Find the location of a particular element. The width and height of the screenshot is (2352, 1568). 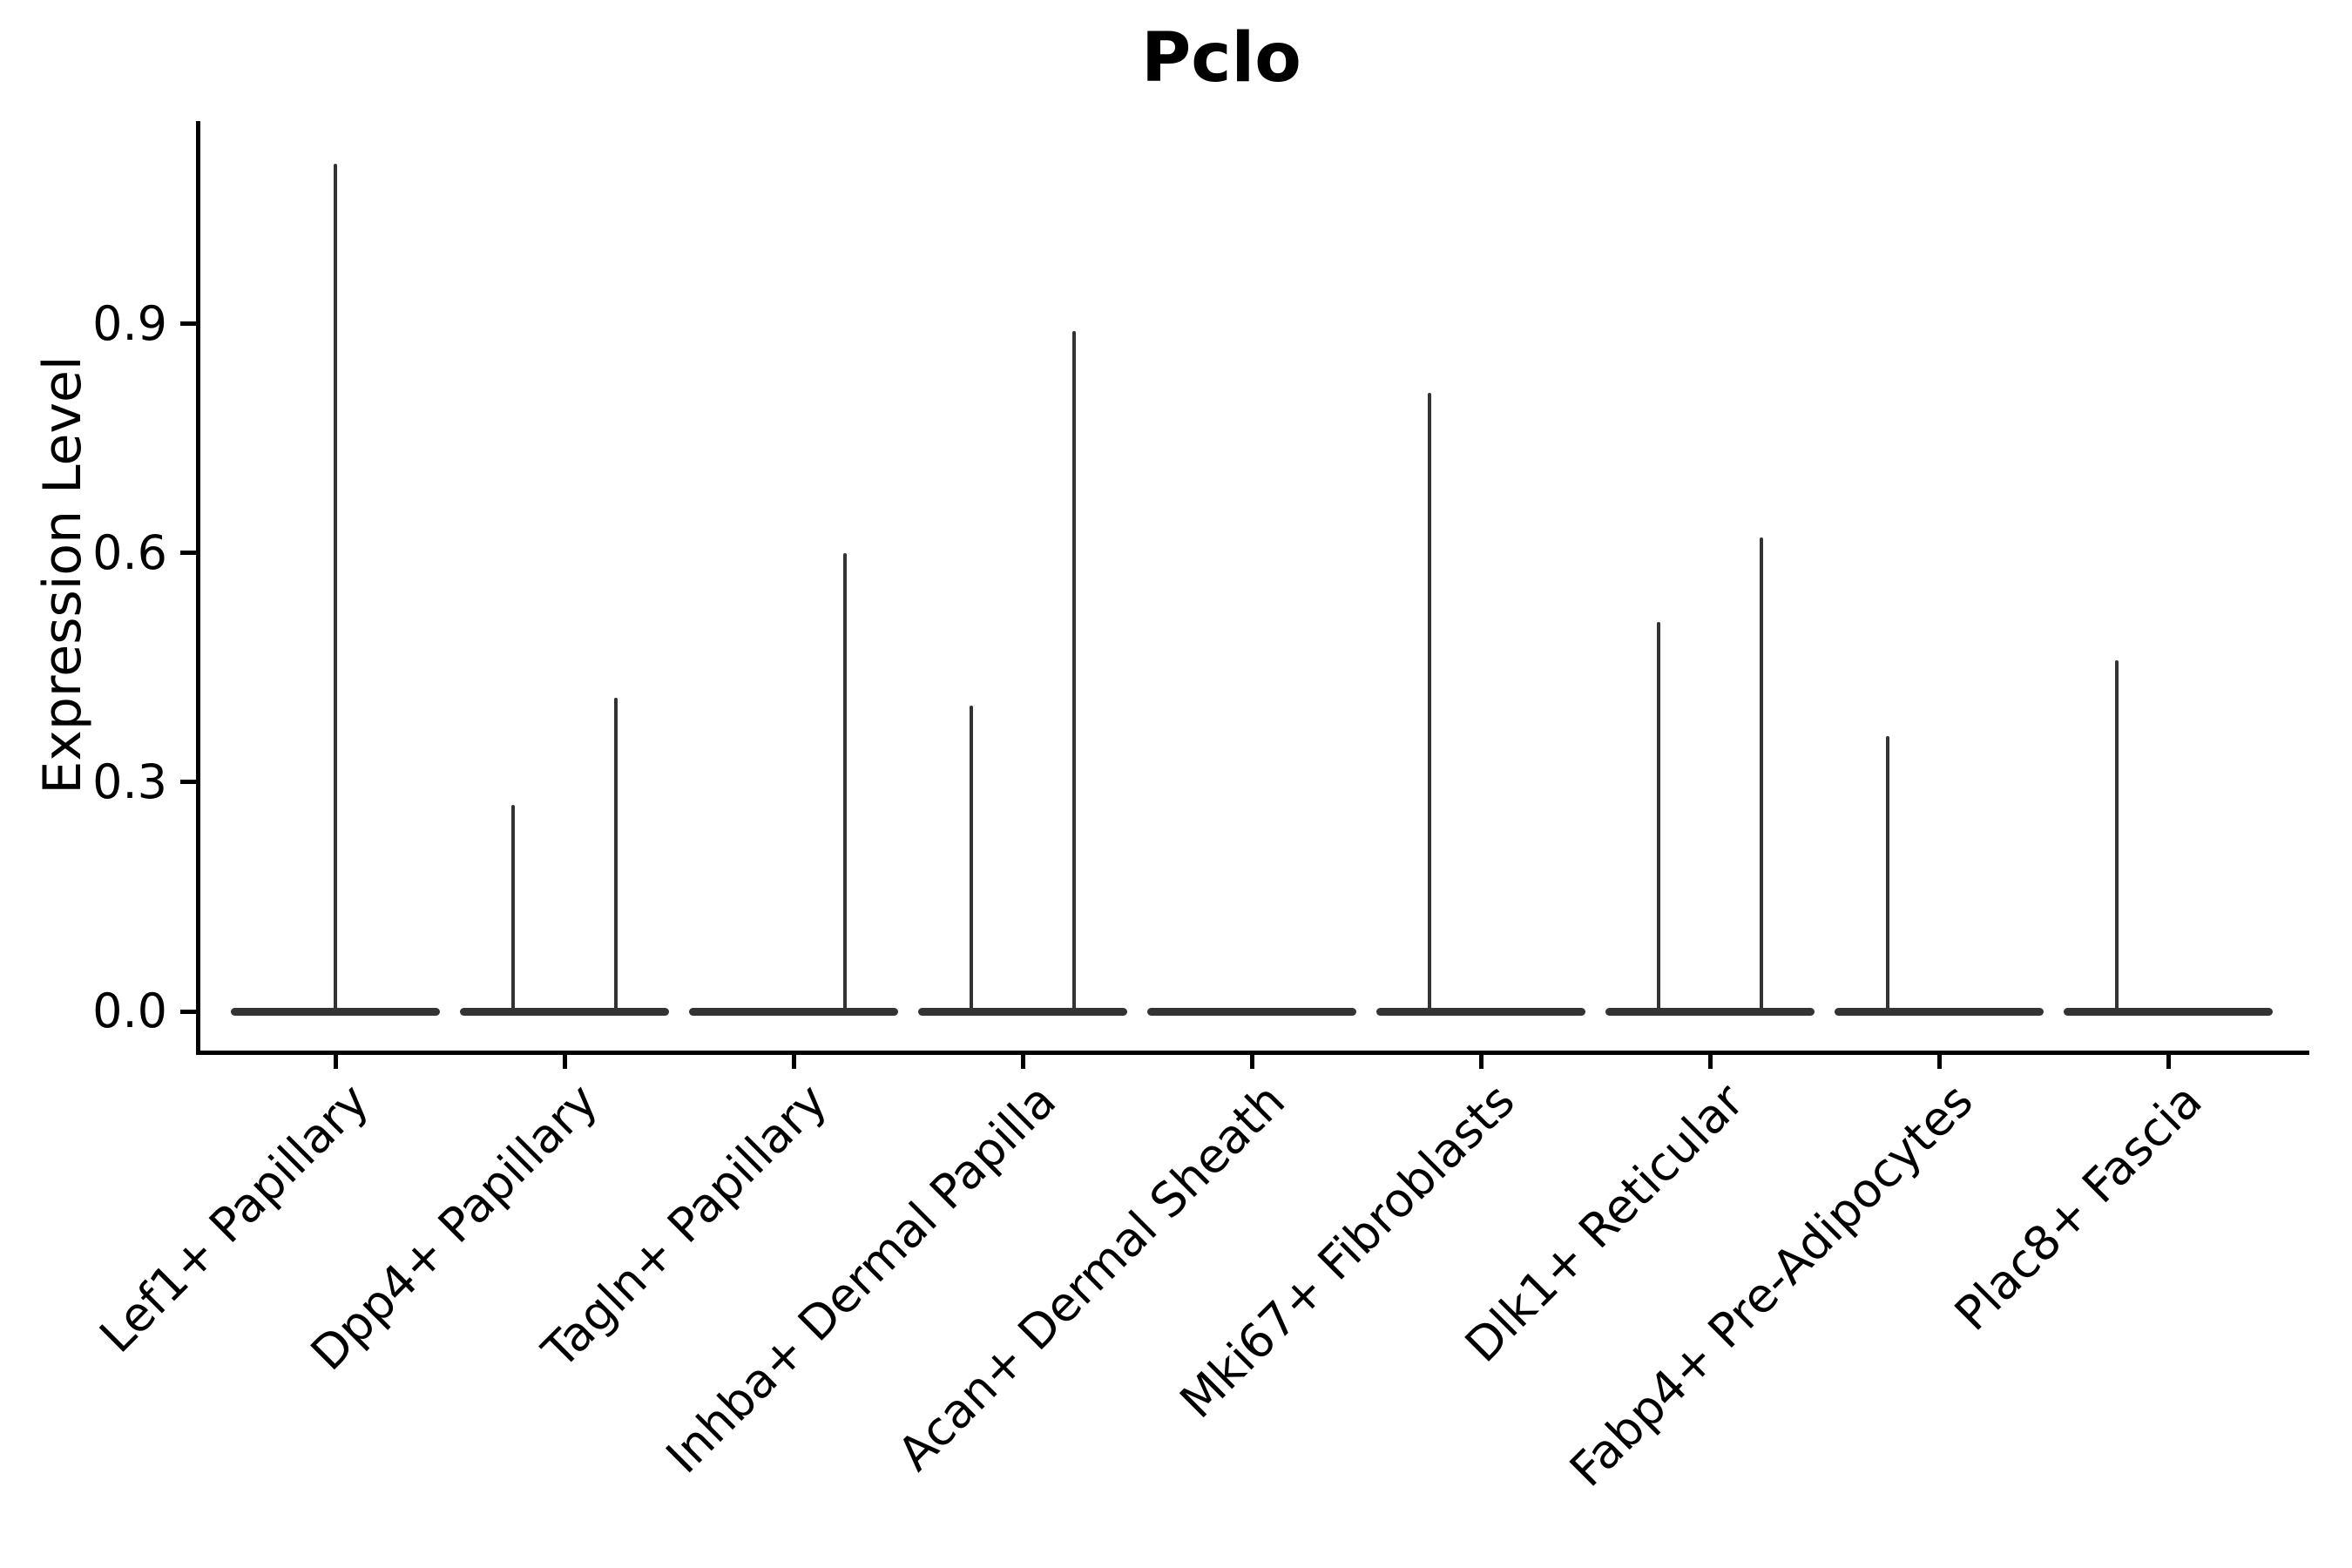

y-tick-label: 0.0 is located at coordinates (129, 1011).